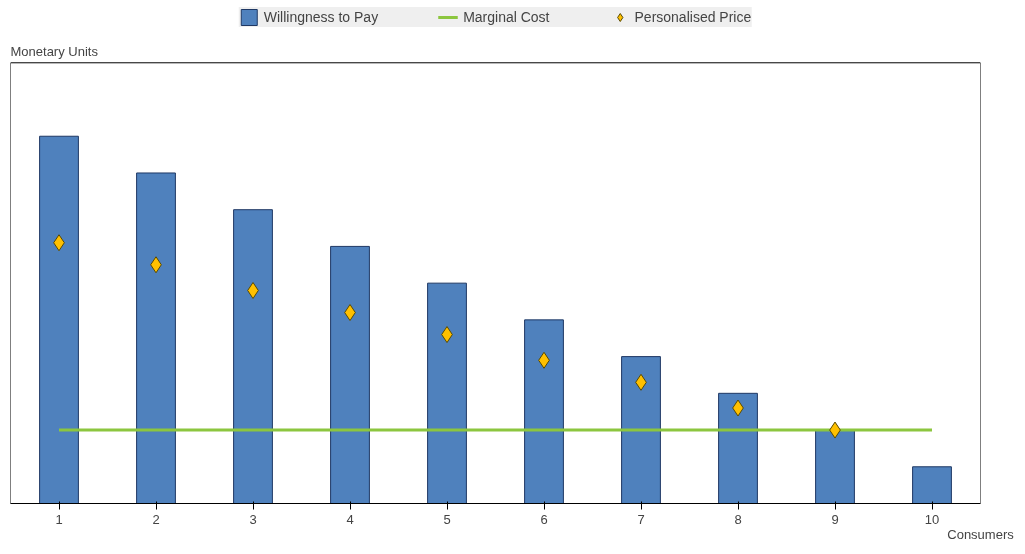 The image size is (1025, 554). What do you see at coordinates (321, 17) in the screenshot?
I see `legend-label: Willingness to Pay` at bounding box center [321, 17].